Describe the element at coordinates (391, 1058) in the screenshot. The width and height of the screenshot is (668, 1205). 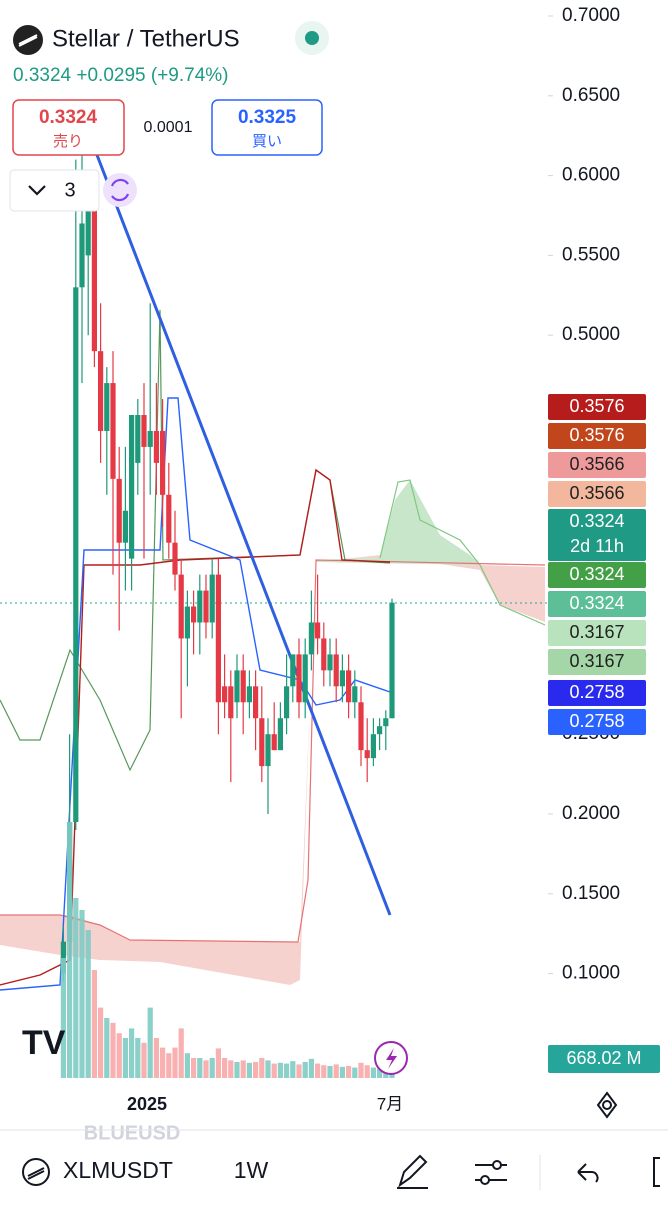
I see `bolt` at that location.